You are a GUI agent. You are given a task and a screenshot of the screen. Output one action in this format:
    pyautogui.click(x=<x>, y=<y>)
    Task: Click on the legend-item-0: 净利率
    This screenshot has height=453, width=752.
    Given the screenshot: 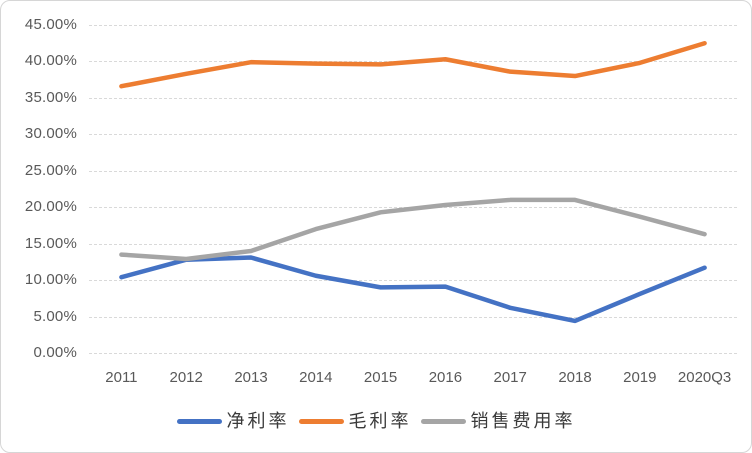 What is the action you would take?
    pyautogui.click(x=233, y=421)
    